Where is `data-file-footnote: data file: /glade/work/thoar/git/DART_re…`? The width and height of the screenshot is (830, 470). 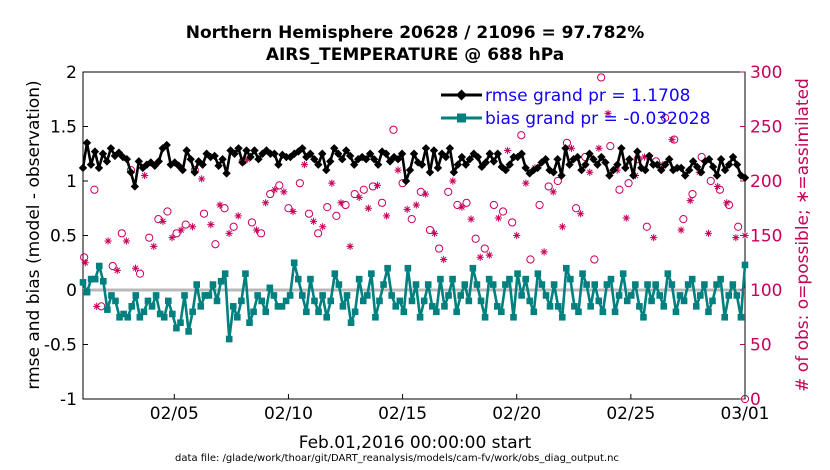
data-file-footnote: data file: /glade/work/thoar/git/DART_re… is located at coordinates (397, 458).